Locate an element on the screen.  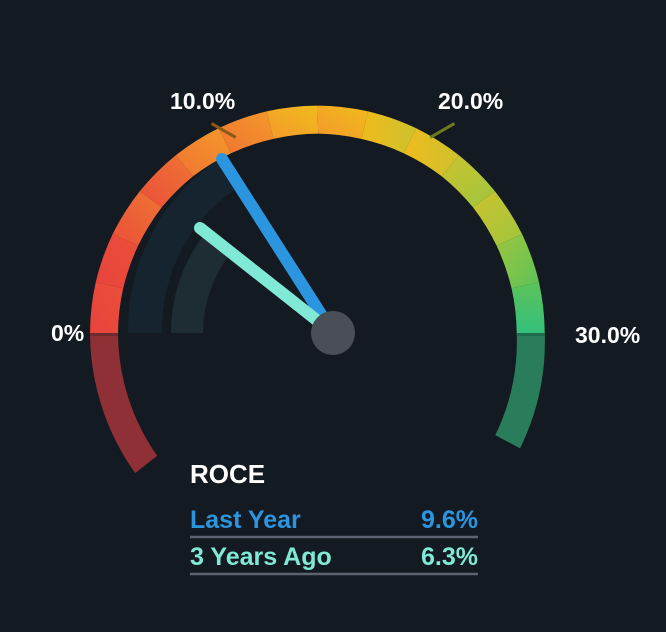
value-track-last-year is located at coordinates (184, 244).